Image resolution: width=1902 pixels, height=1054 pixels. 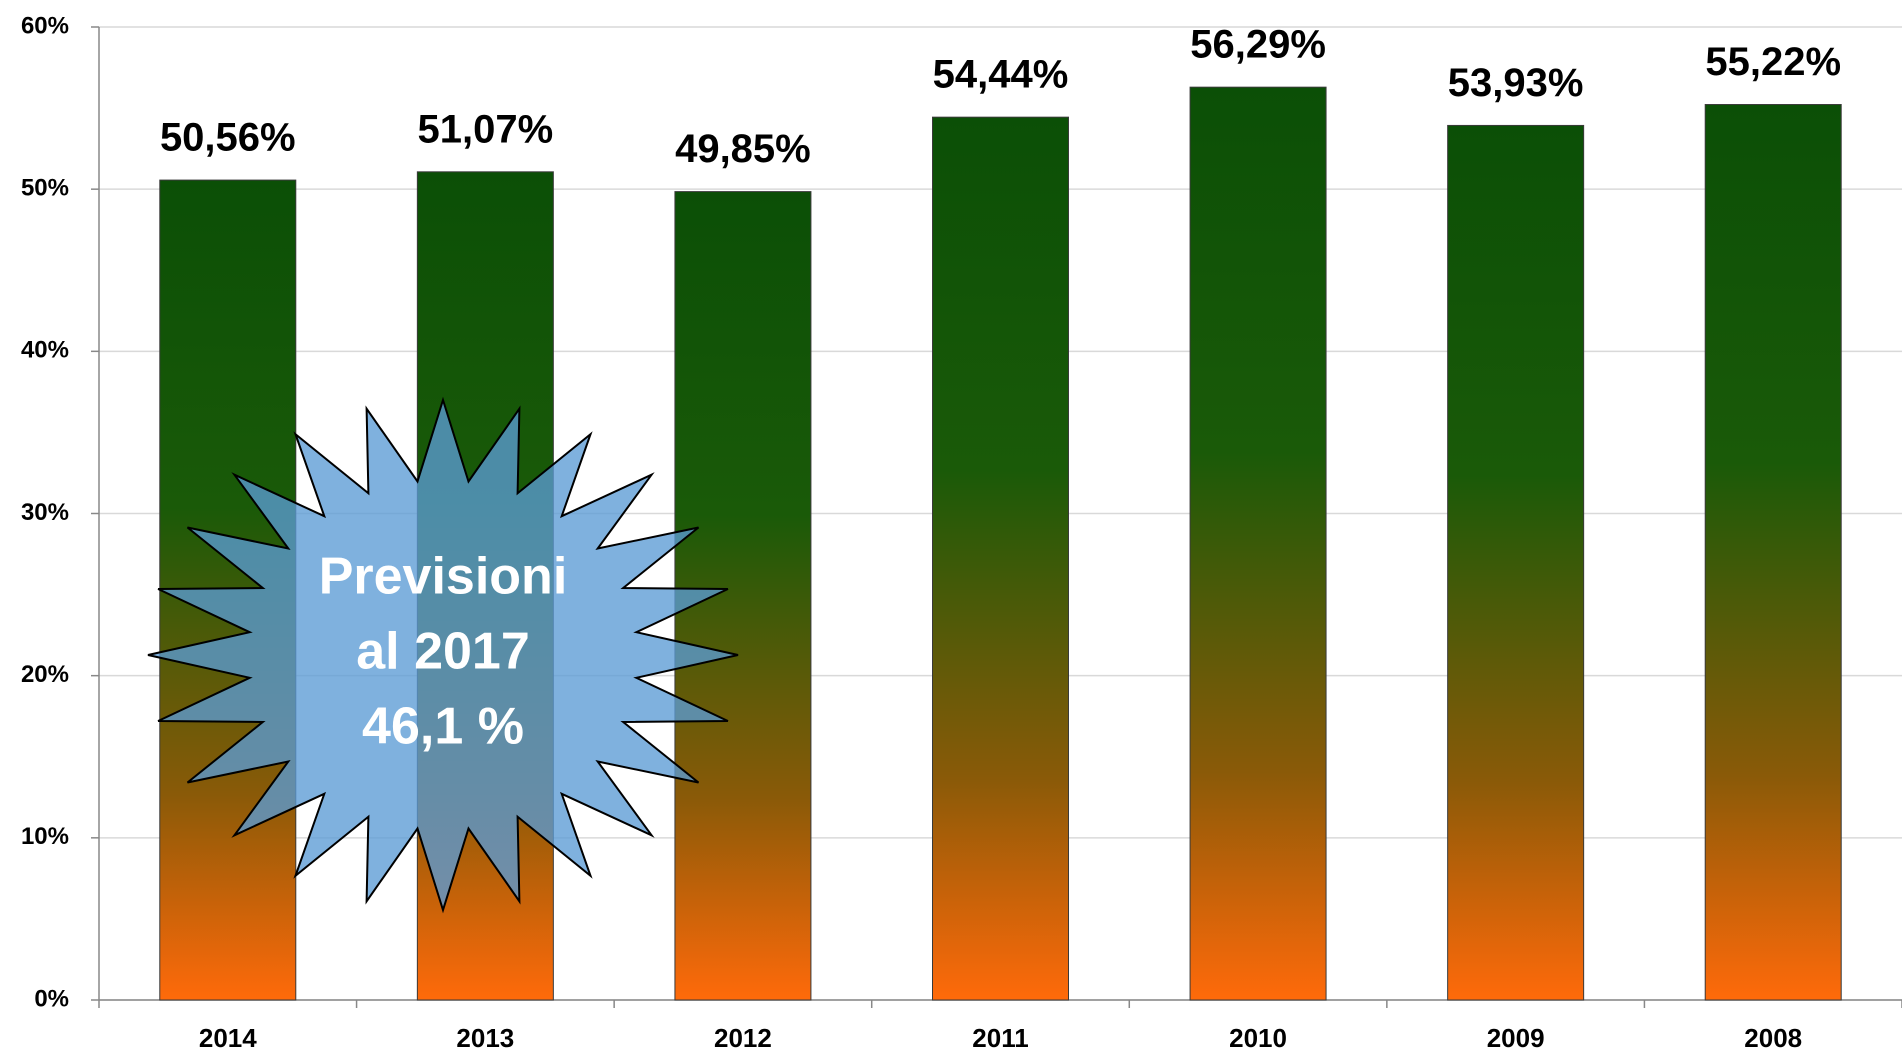 I want to click on x-tick-label: 2008, so click(x=1773, y=1038).